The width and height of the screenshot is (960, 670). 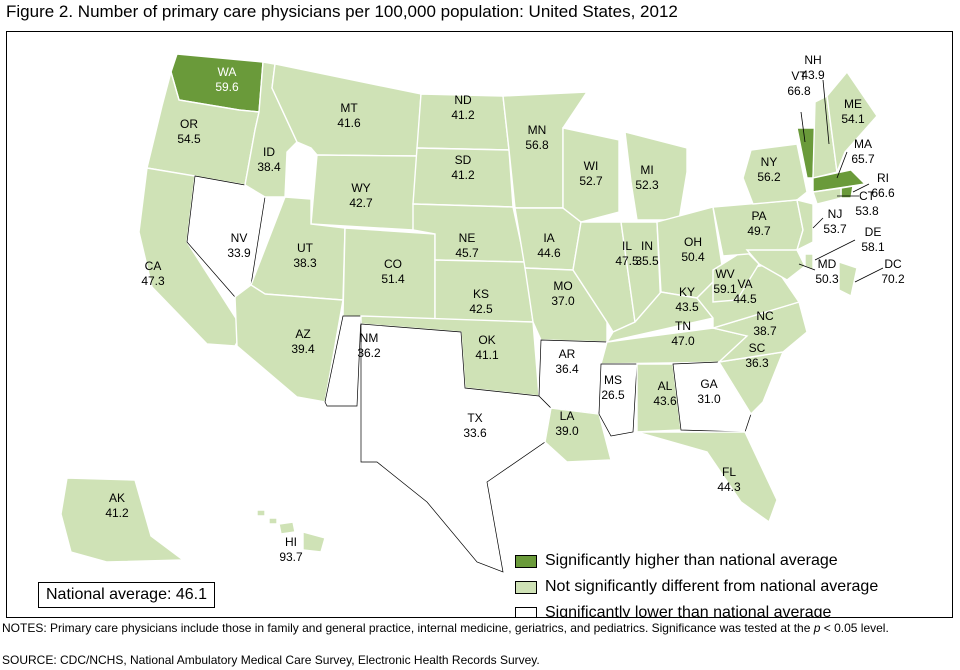 I want to click on state-value-ny: 56.2, so click(x=769, y=177).